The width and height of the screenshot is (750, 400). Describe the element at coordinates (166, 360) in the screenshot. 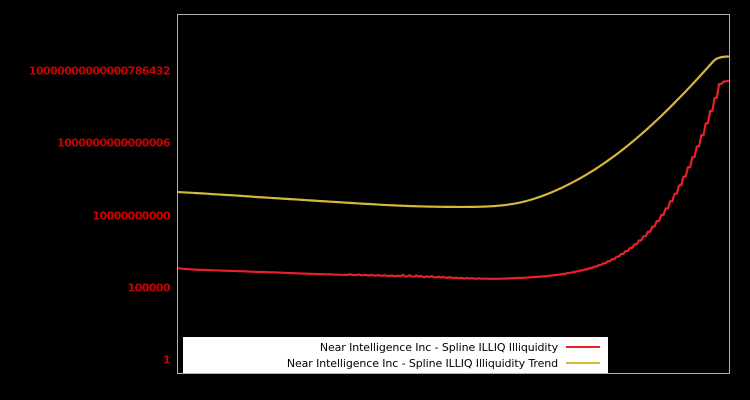

I see `ytick-label-4: 1` at that location.